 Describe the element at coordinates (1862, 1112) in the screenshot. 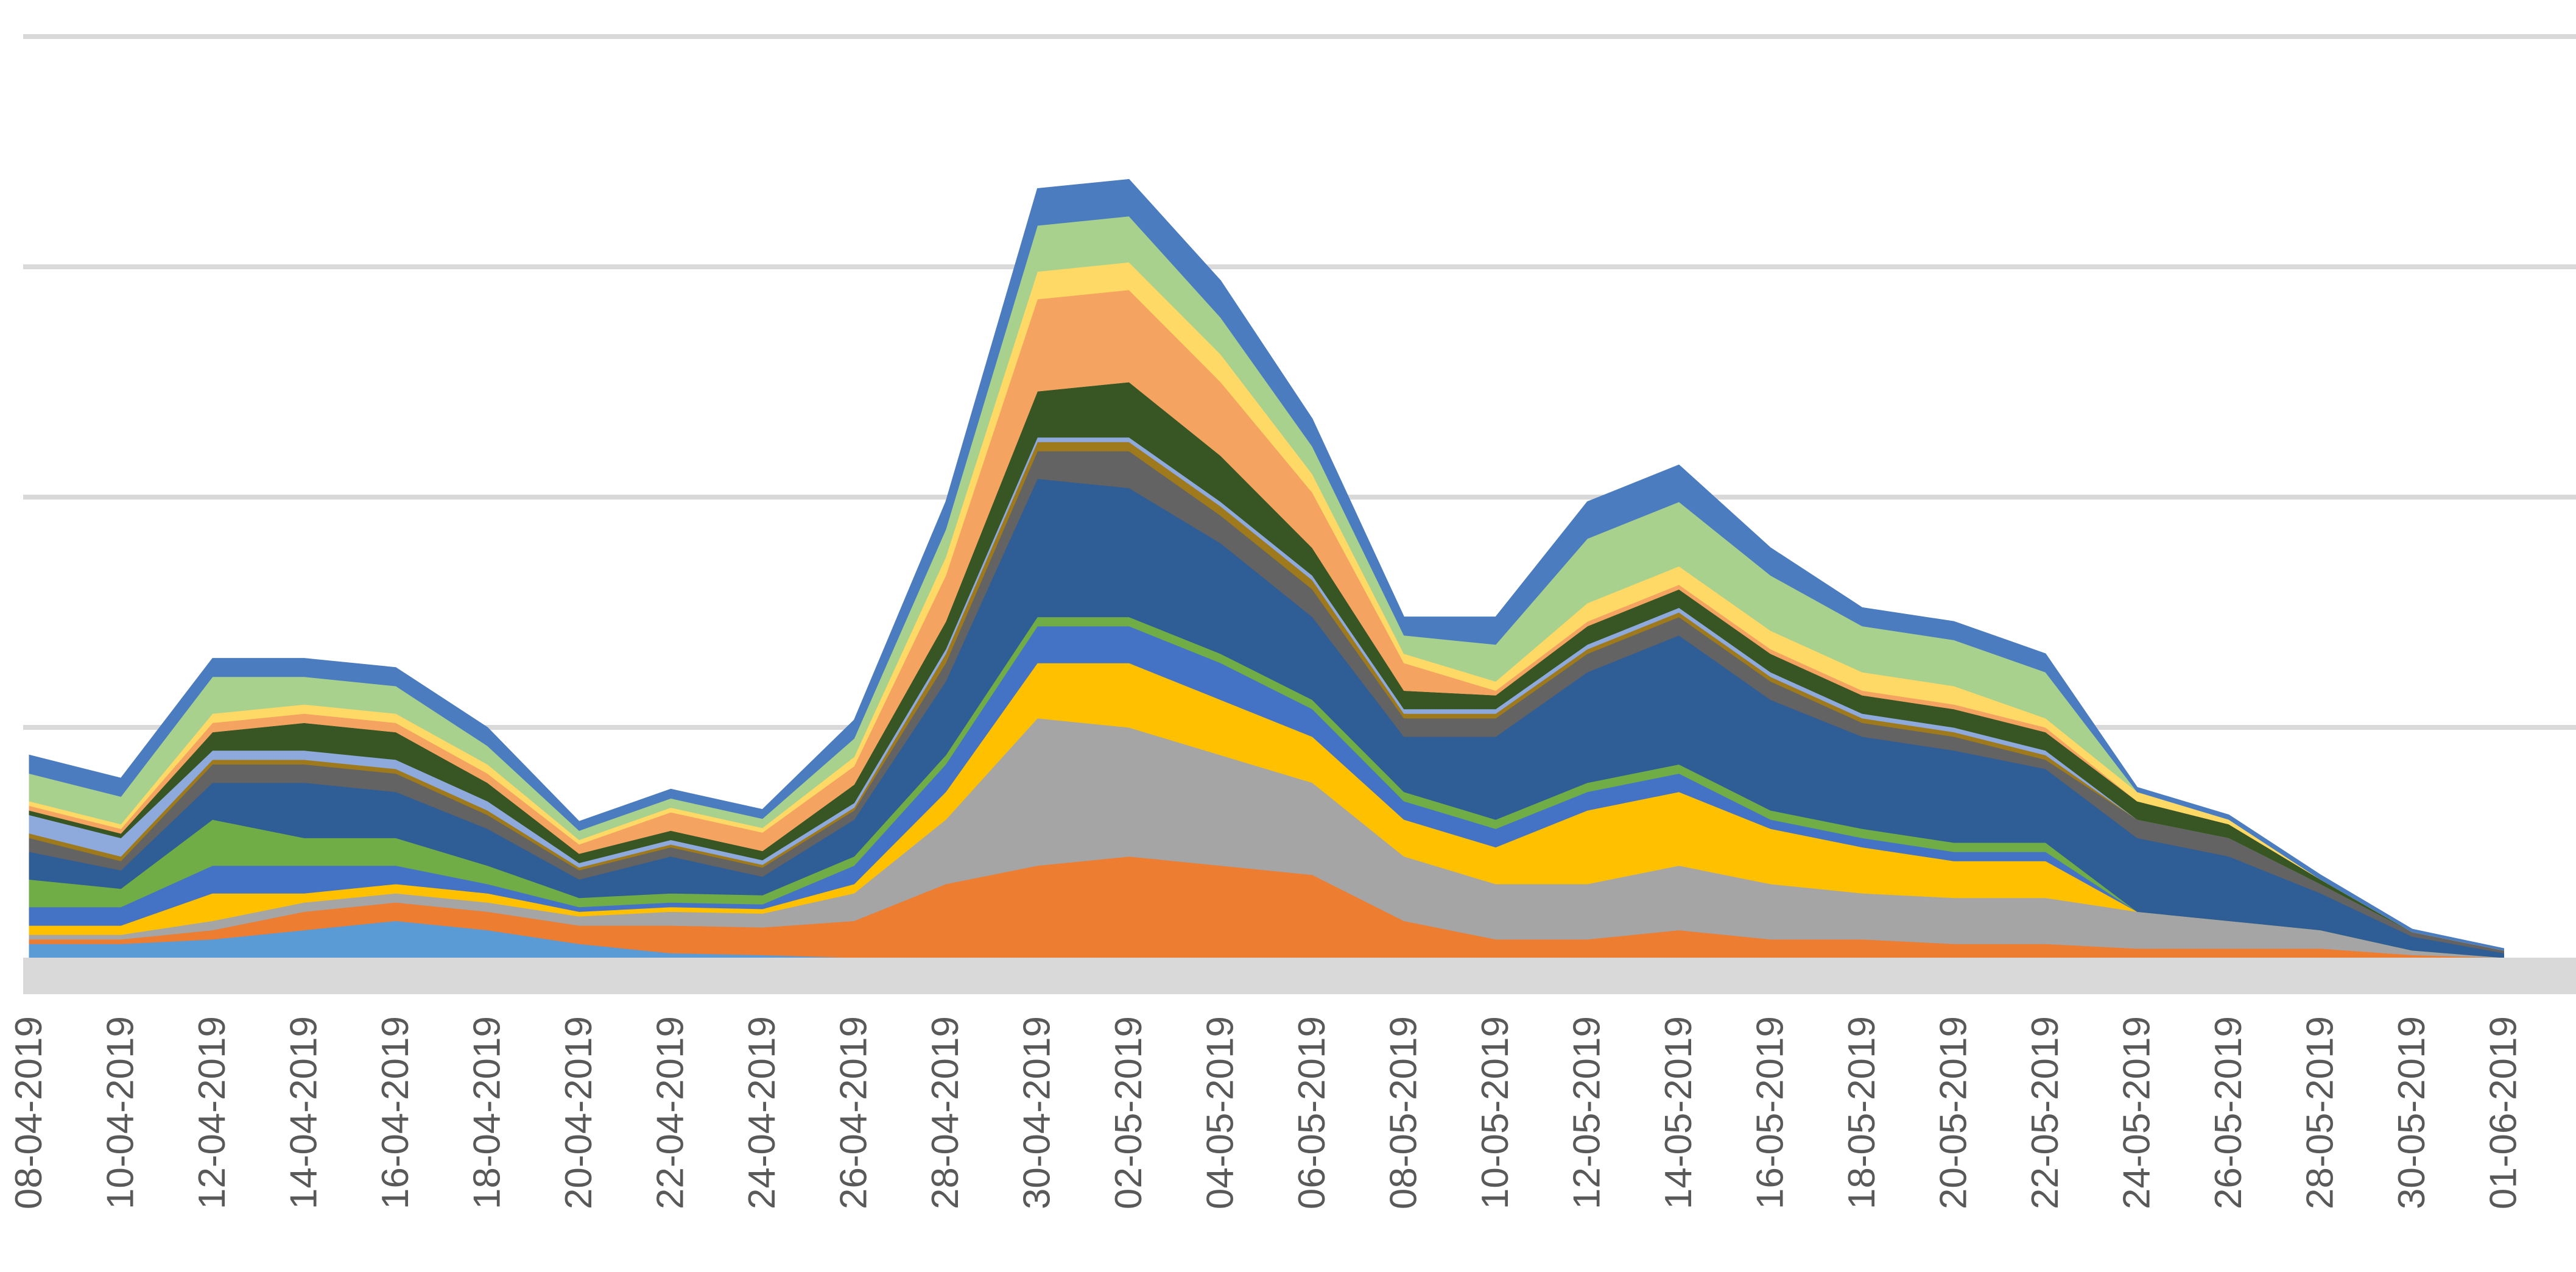

I see `x-tick-label: 18-05-2019` at that location.